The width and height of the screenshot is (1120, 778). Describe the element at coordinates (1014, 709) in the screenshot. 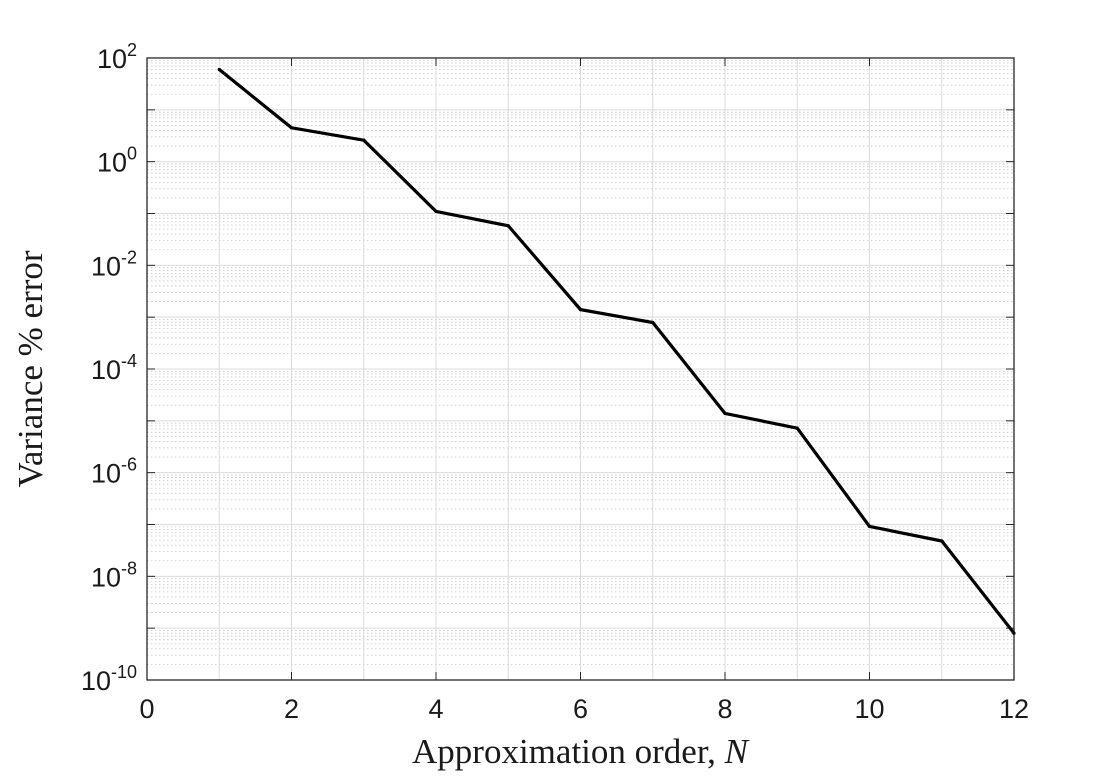

I see `x-tick-label: 12` at that location.